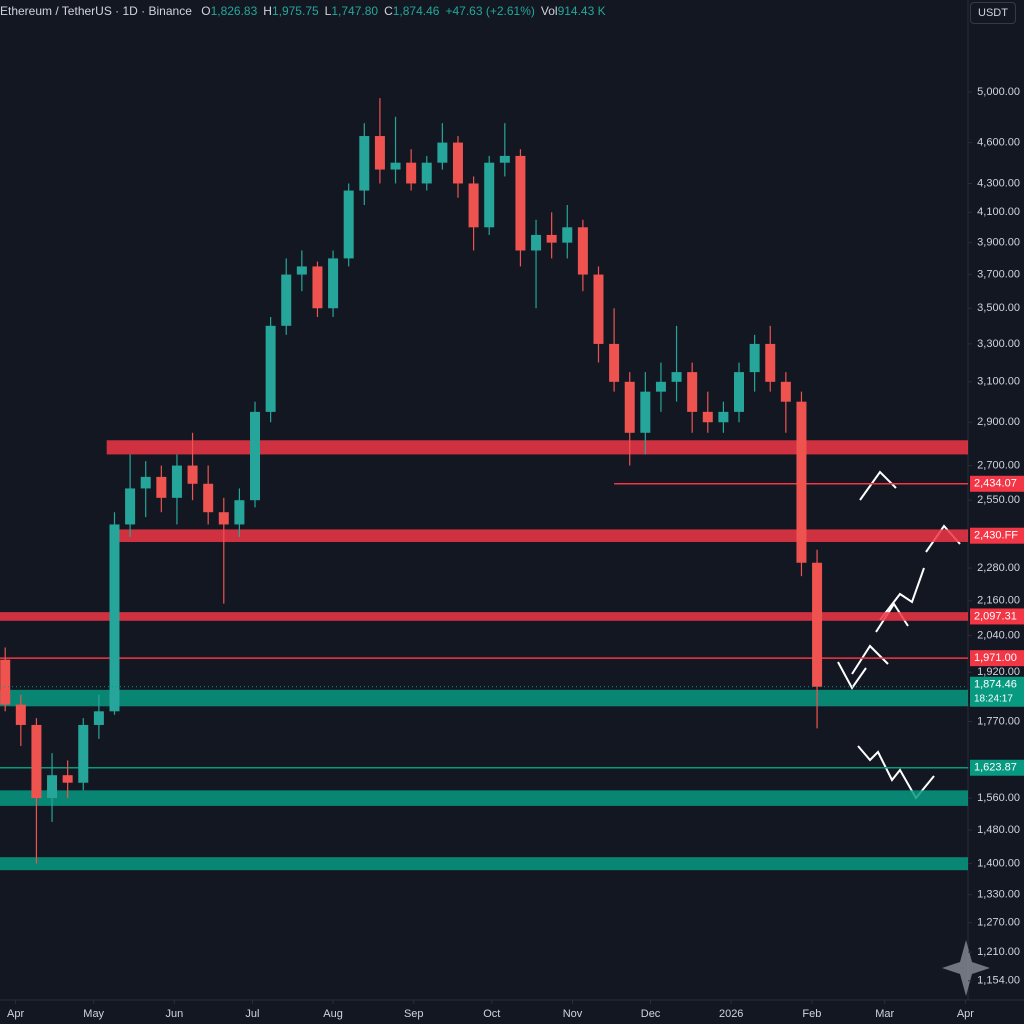 The image size is (1024, 1024). What do you see at coordinates (995, 685) in the screenshot?
I see `last-price-label: 1,874.46` at bounding box center [995, 685].